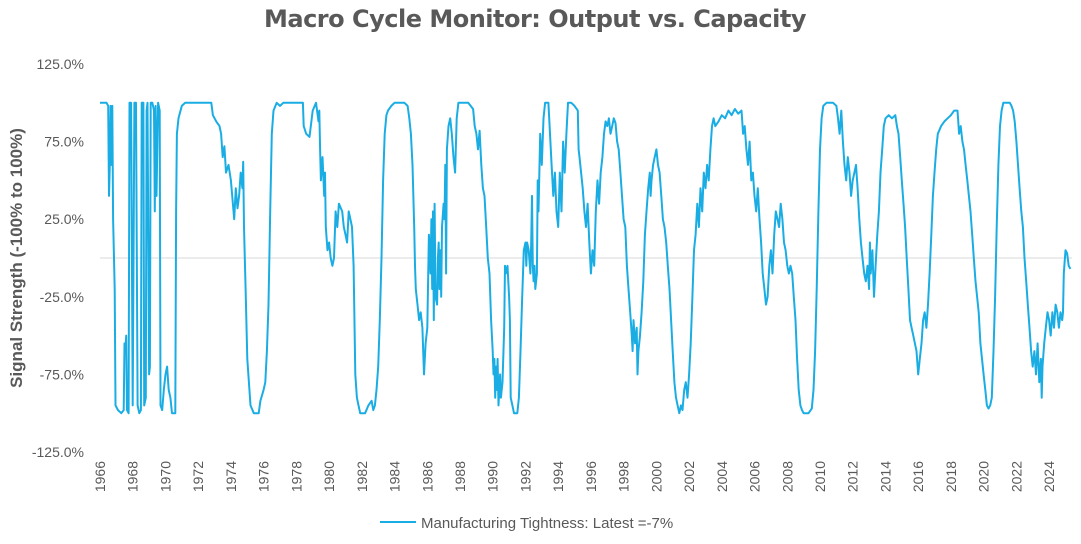 The width and height of the screenshot is (1081, 544). Describe the element at coordinates (984, 476) in the screenshot. I see `x-tick-label: 2020` at that location.